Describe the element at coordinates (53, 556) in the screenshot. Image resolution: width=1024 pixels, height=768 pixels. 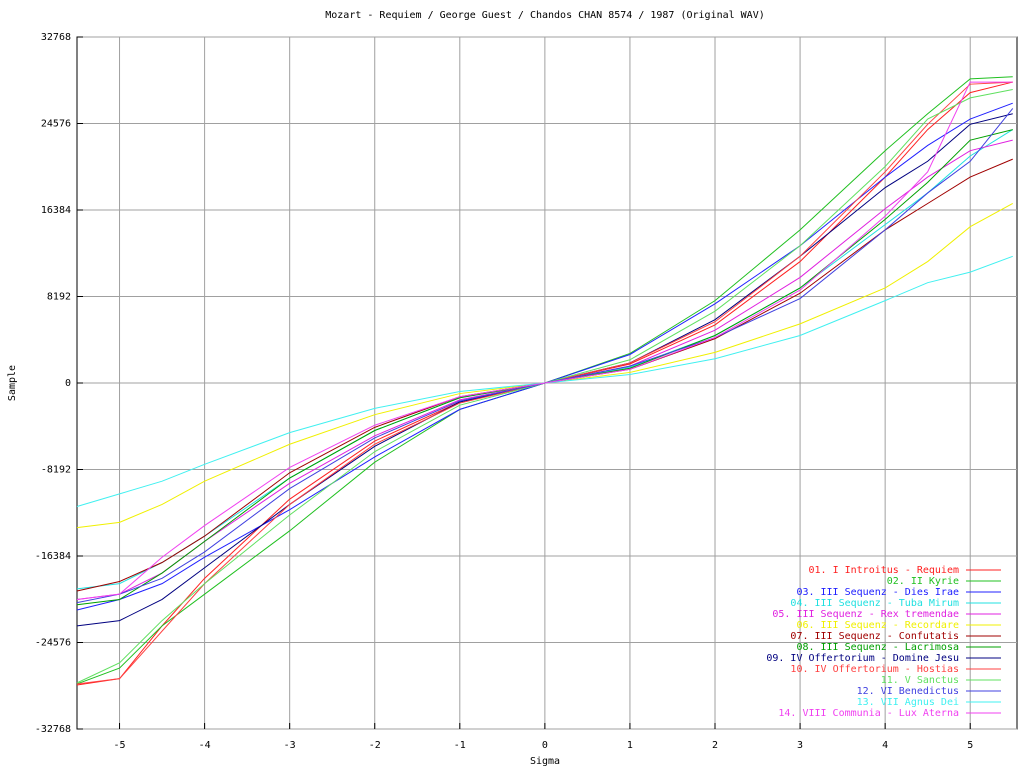
I see `y-tick-label: -16384` at that location.